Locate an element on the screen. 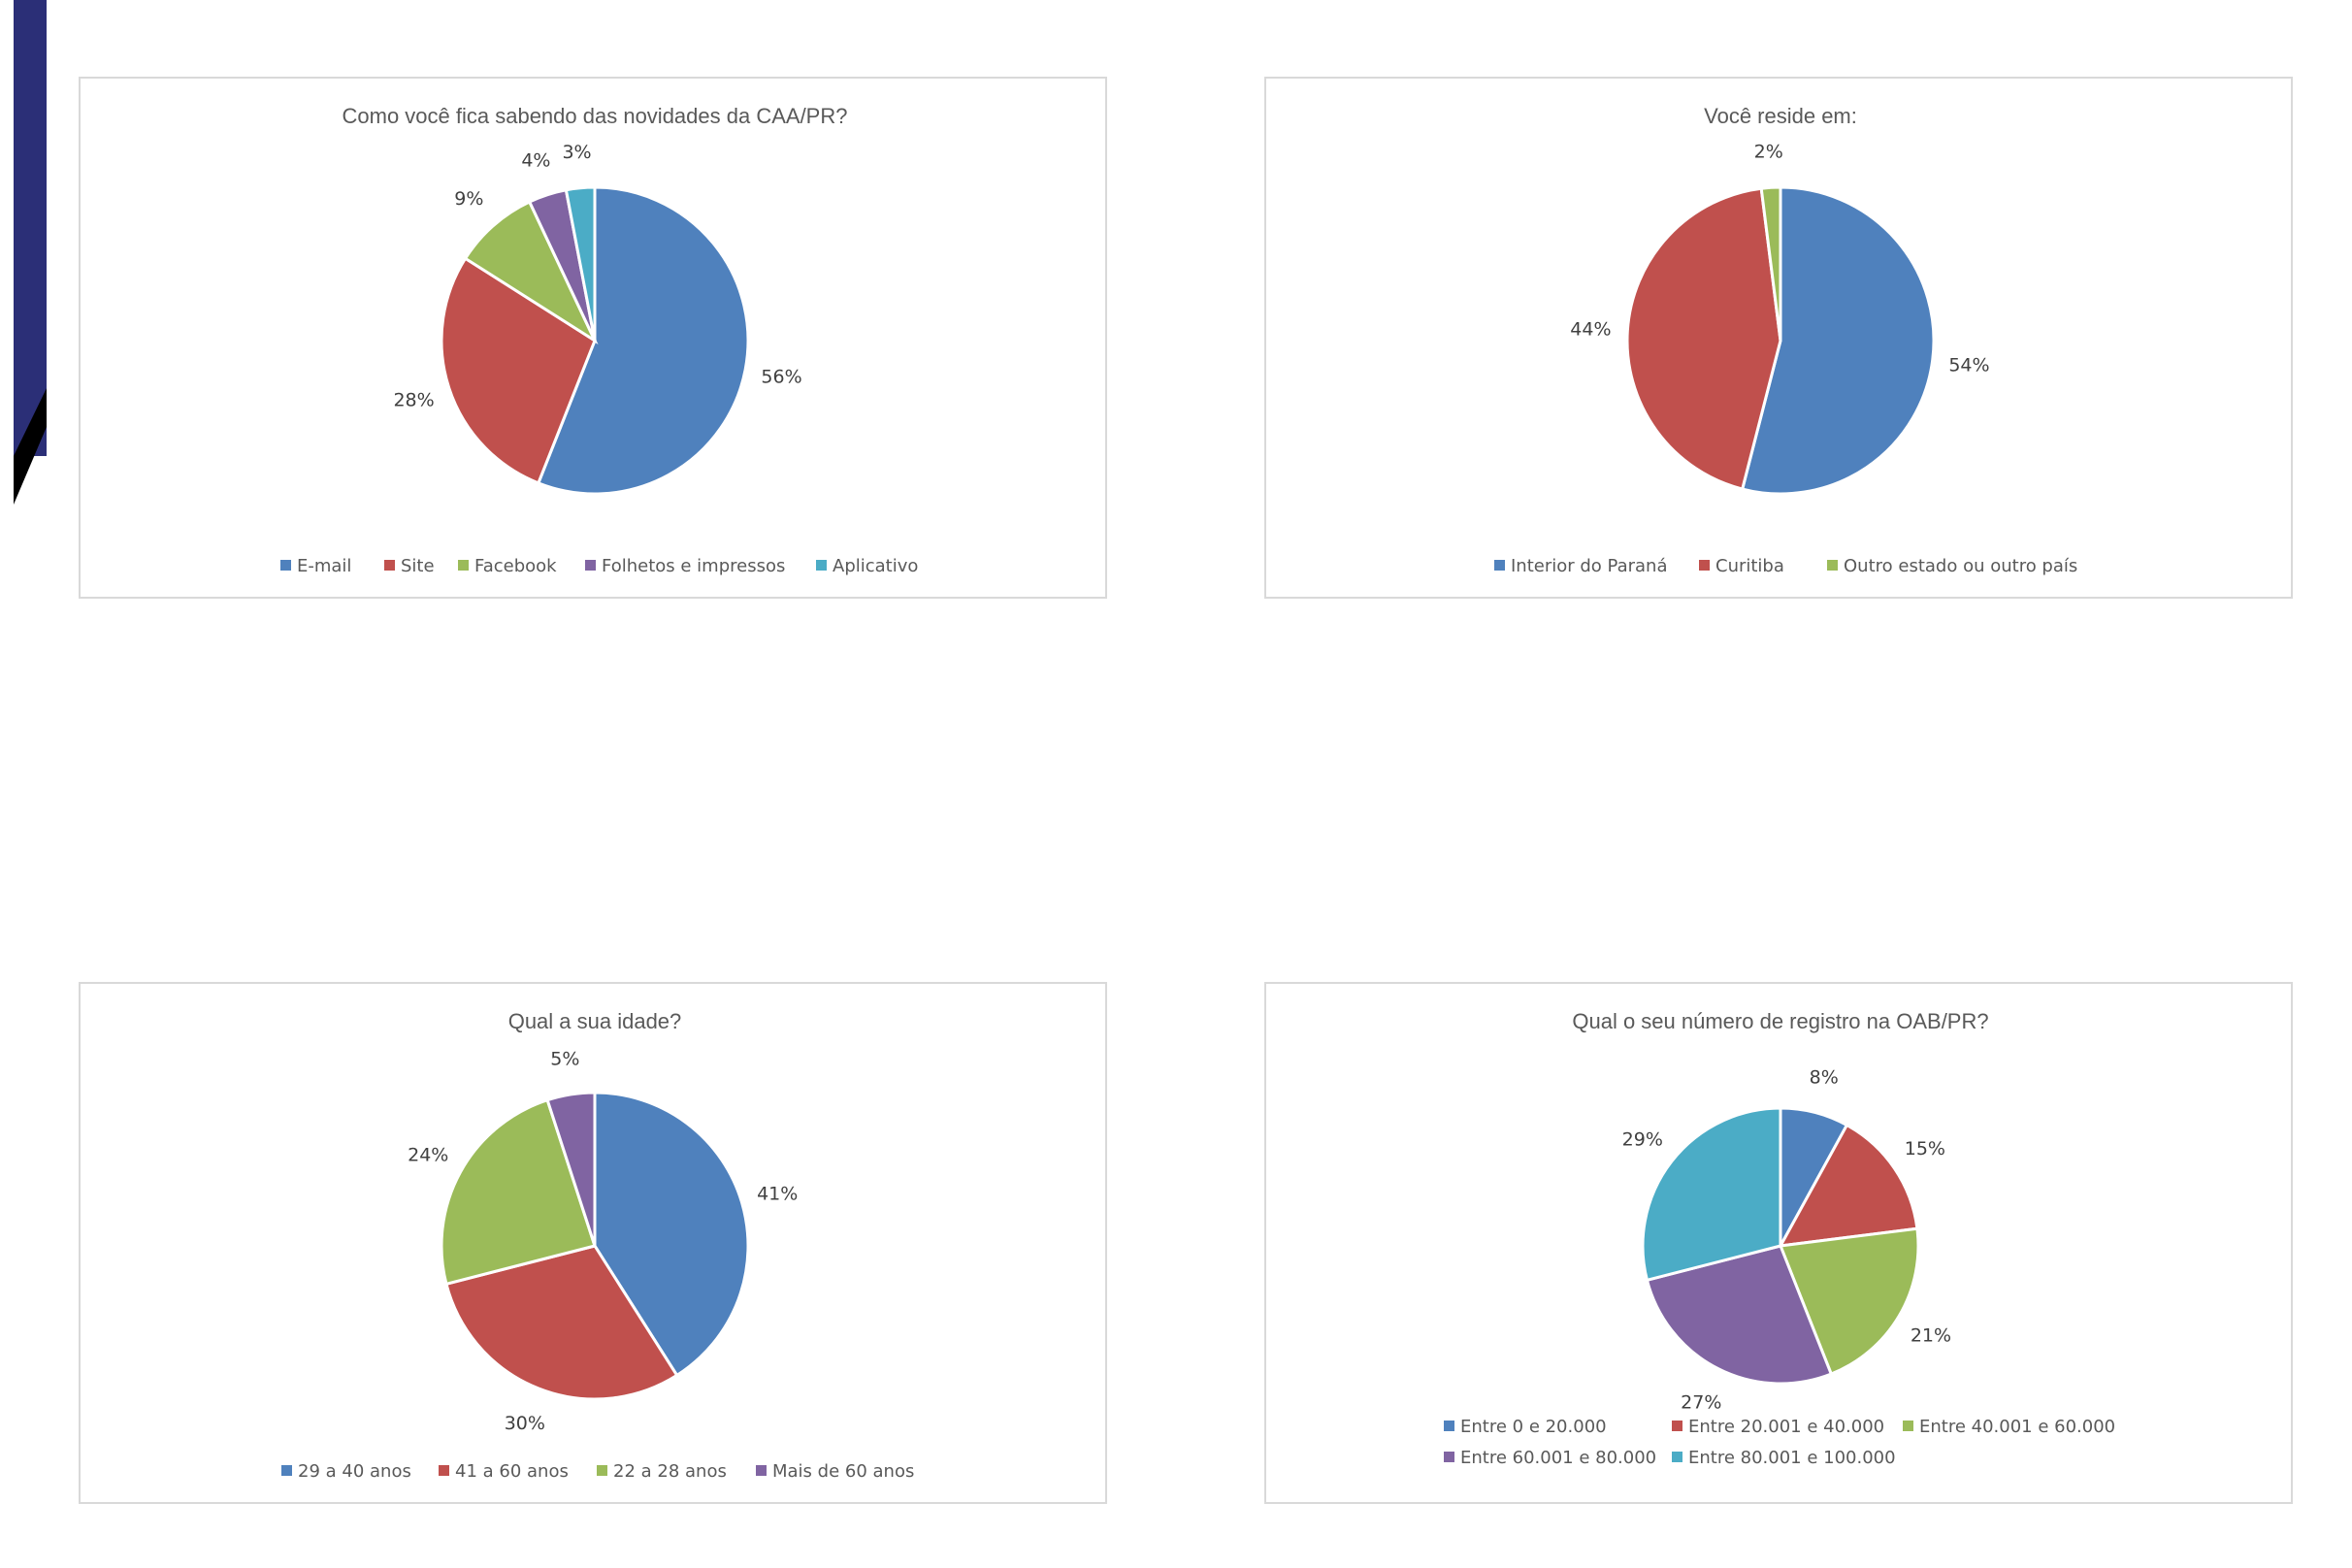  legend-label: 41 a 60 anos is located at coordinates (512, 1471).